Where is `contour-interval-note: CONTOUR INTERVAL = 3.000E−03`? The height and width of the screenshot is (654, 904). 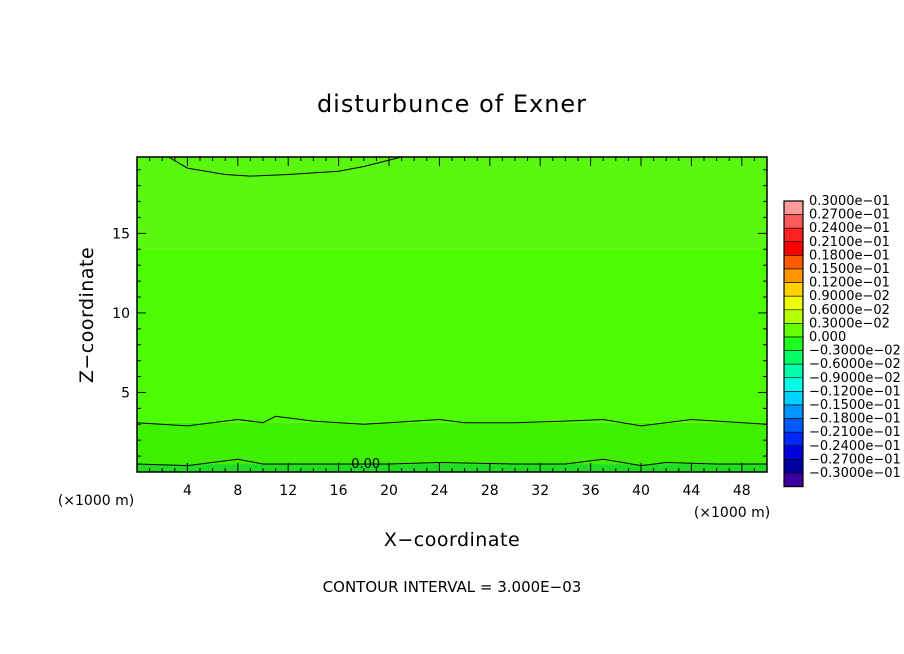 contour-interval-note: CONTOUR INTERVAL = 3.000E−03 is located at coordinates (452, 587).